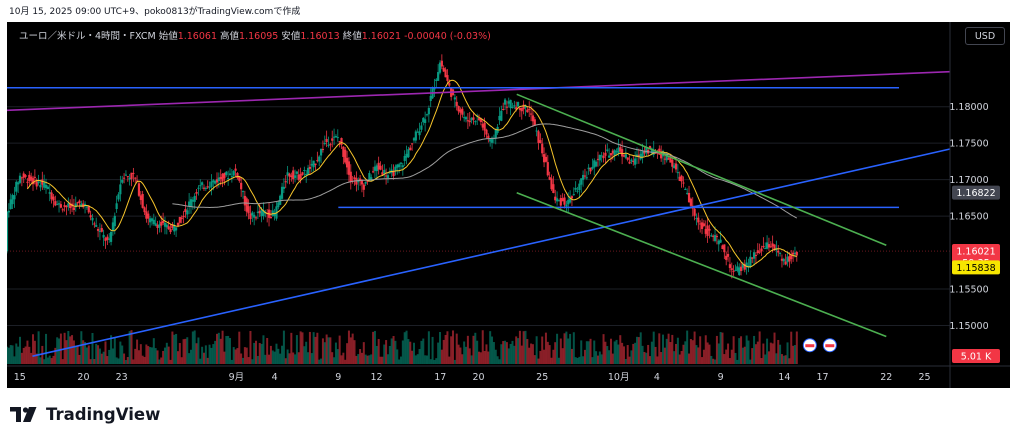 The height and width of the screenshot is (441, 1024). What do you see at coordinates (275, 377) in the screenshot?
I see `x-tick-label: 4` at bounding box center [275, 377].